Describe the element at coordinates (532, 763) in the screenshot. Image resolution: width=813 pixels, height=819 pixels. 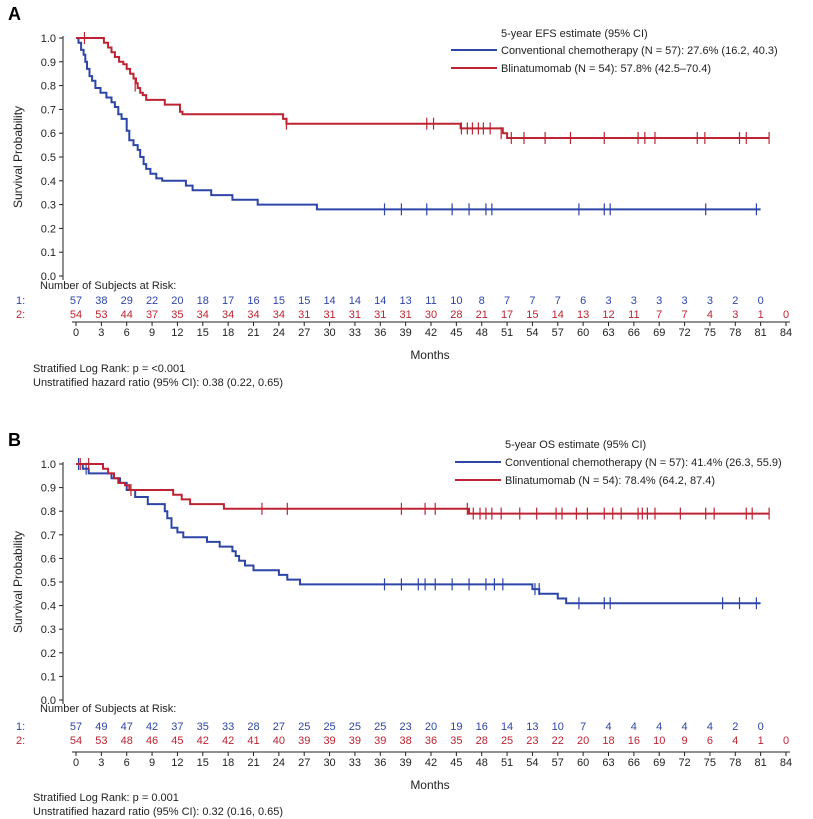
I see `x-tick-label: 54` at that location.